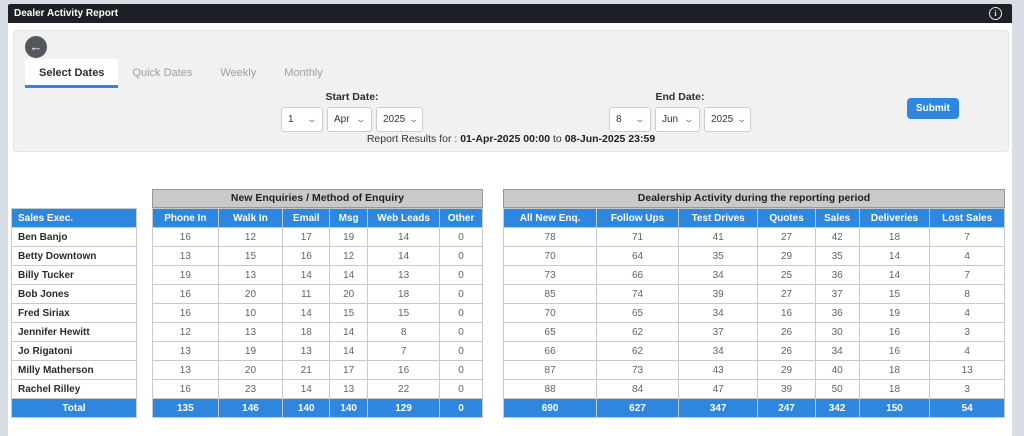 The image size is (1024, 436). I want to click on column-header: Web Leads, so click(404, 218).